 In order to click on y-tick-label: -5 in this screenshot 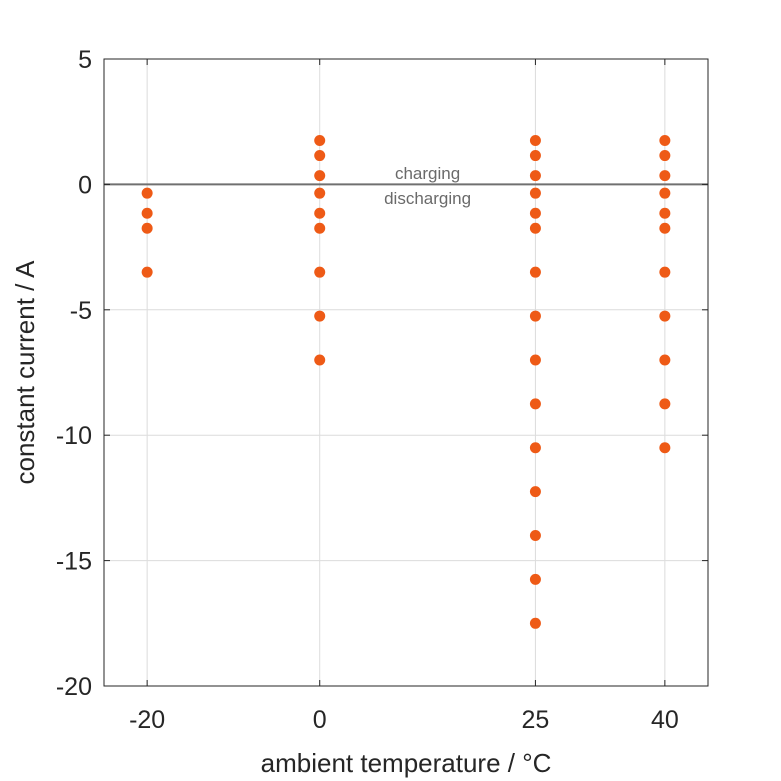, I will do `click(81, 311)`.